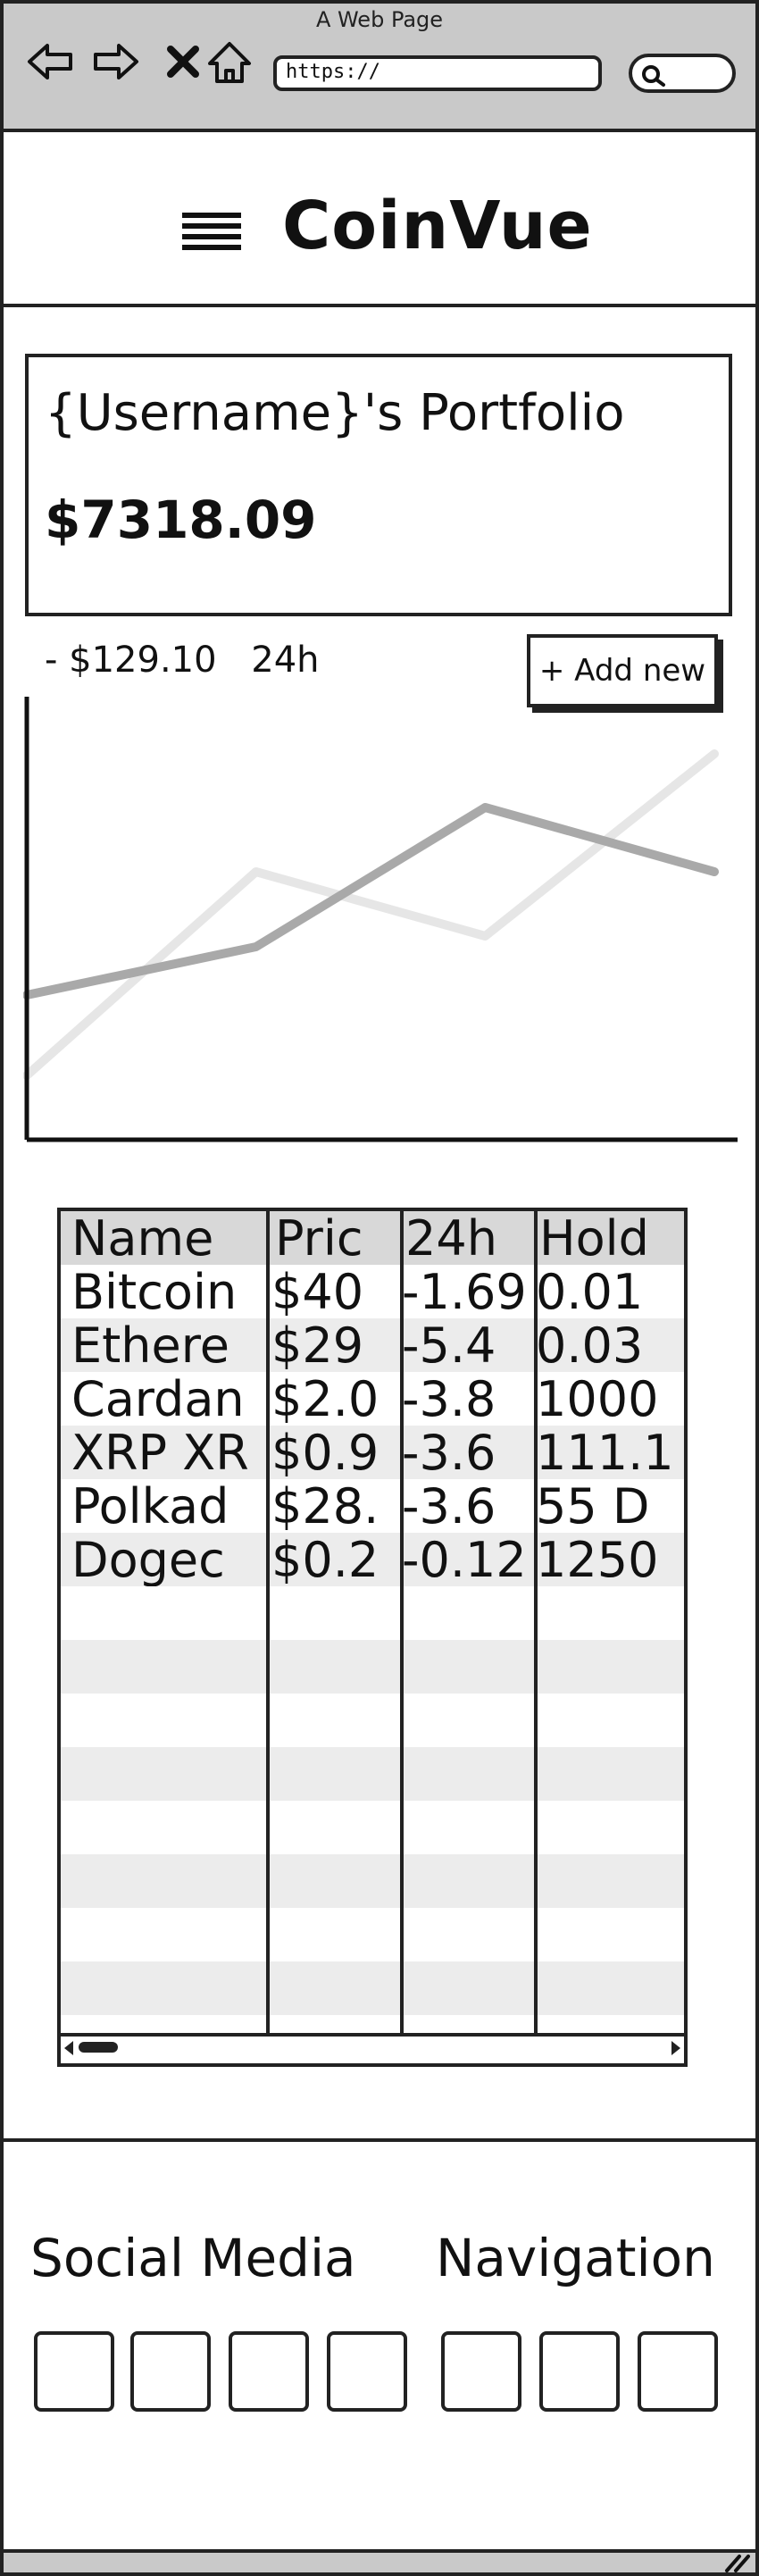  I want to click on table-row: Bitcoin $40 -1.69 0.01, so click(372, 1292).